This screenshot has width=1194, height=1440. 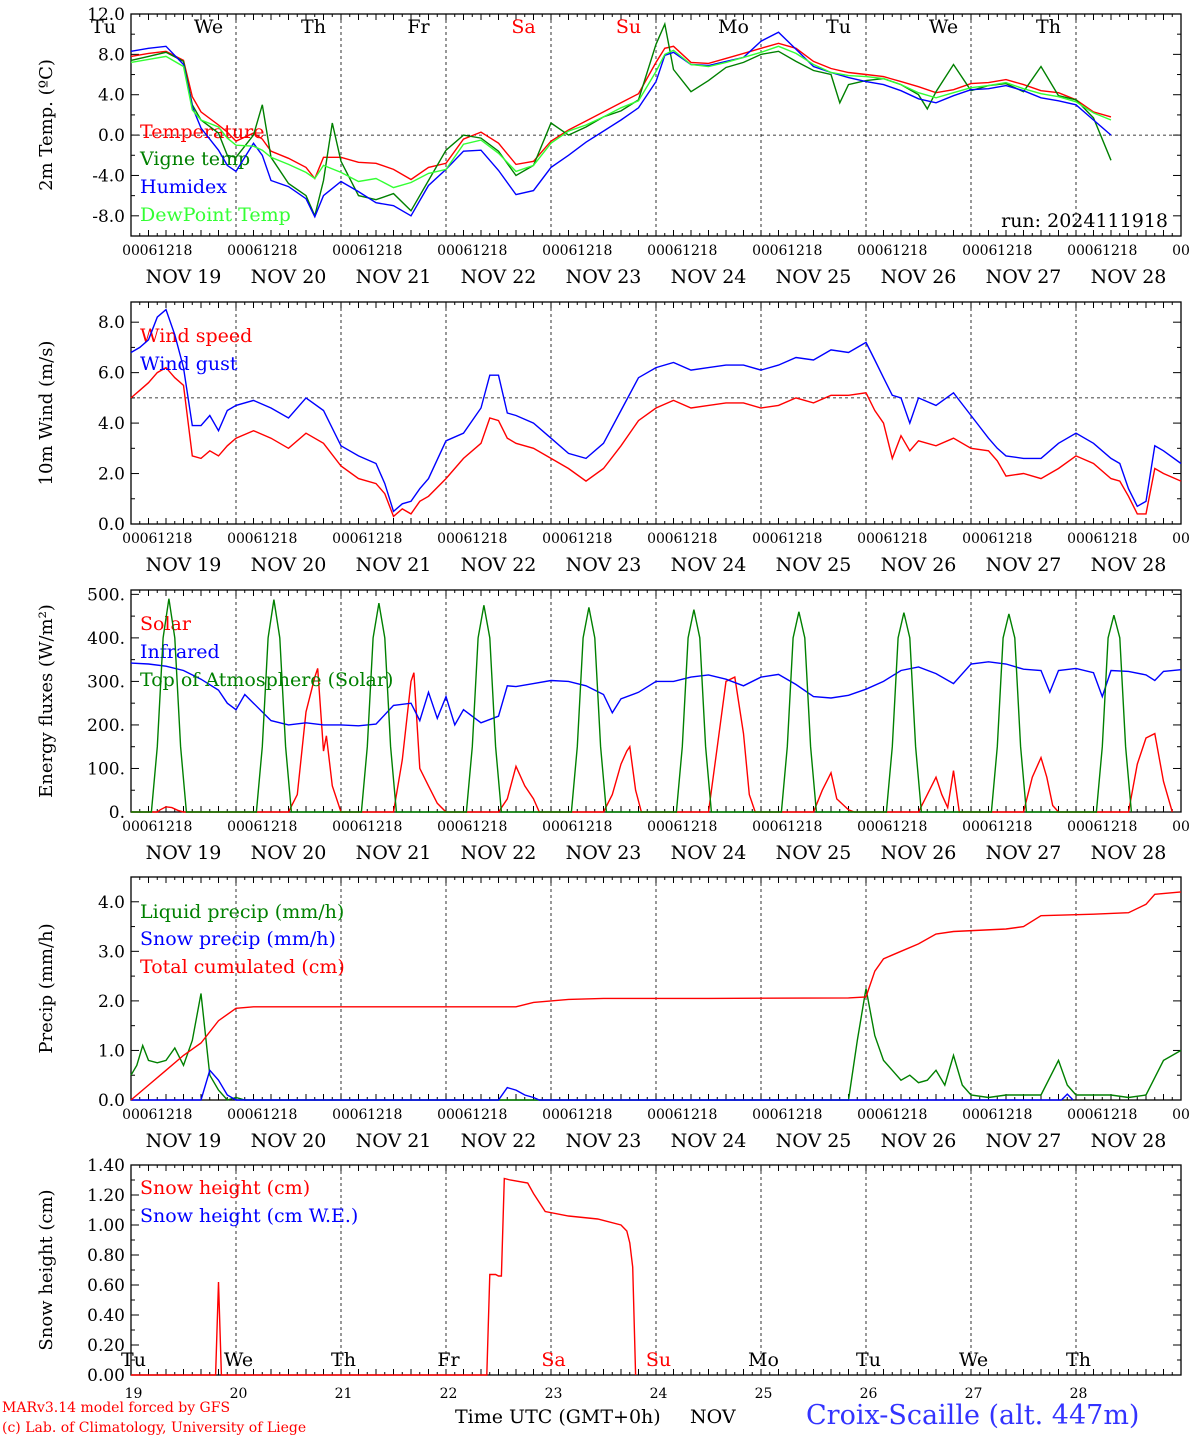 What do you see at coordinates (111, 952) in the screenshot?
I see `y-tick-label: 3.0` at bounding box center [111, 952].